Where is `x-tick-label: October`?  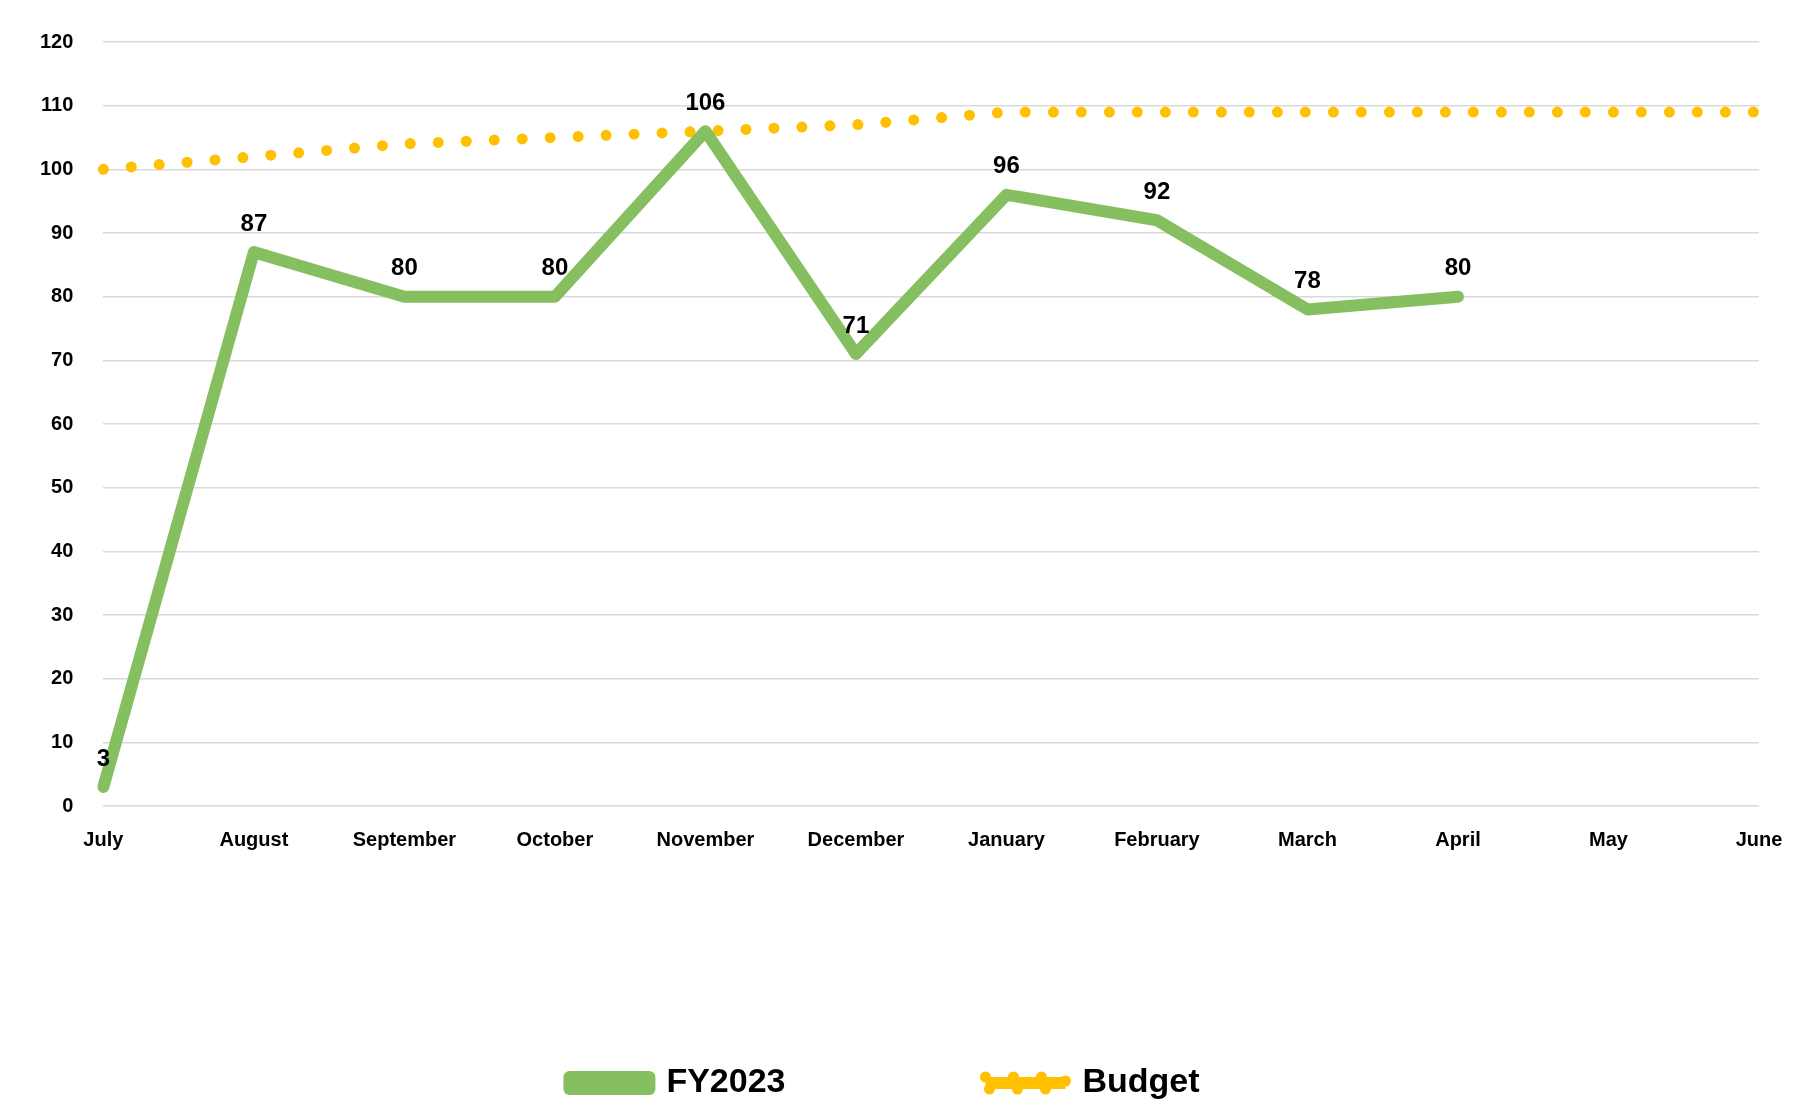 x-tick-label: October is located at coordinates (555, 838).